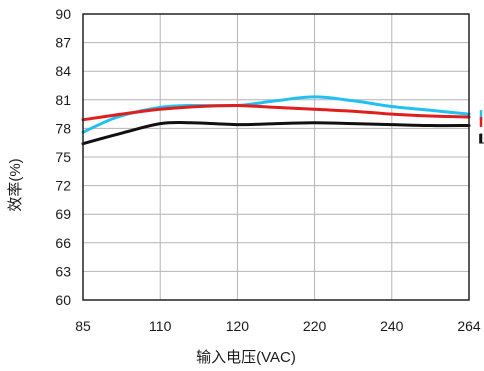 The height and width of the screenshot is (371, 484). Describe the element at coordinates (63, 214) in the screenshot. I see `y-tick-label: 69` at that location.